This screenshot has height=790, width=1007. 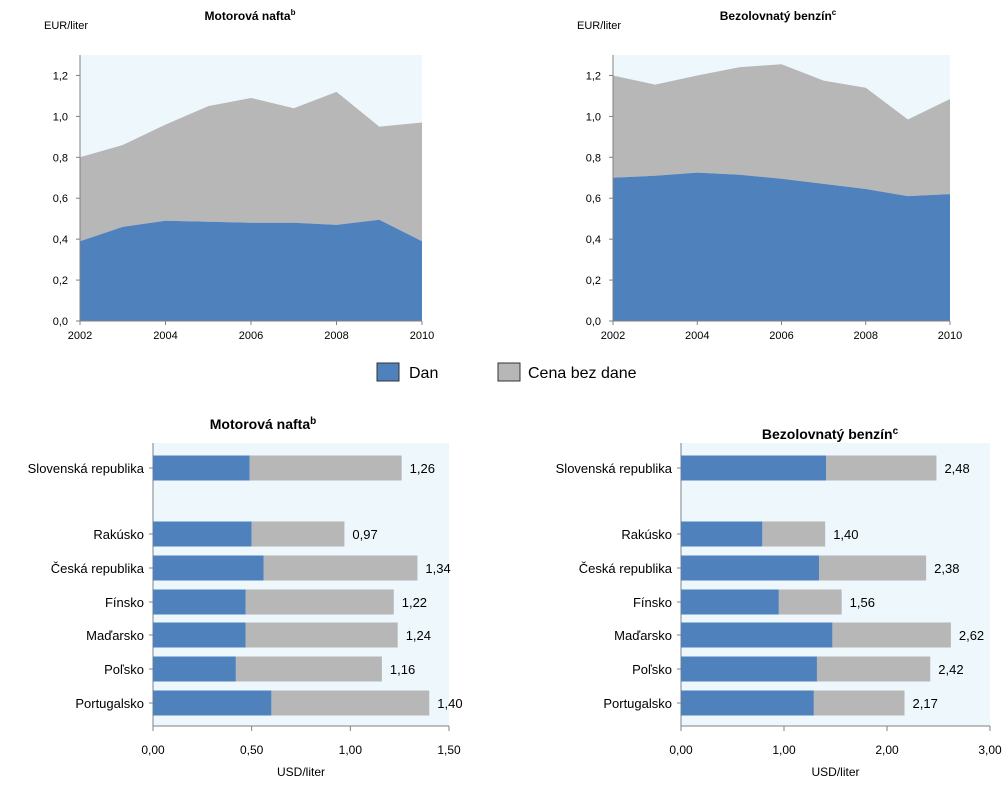 What do you see at coordinates (252, 750) in the screenshot?
I see `x-tick-label: 0,50` at bounding box center [252, 750].